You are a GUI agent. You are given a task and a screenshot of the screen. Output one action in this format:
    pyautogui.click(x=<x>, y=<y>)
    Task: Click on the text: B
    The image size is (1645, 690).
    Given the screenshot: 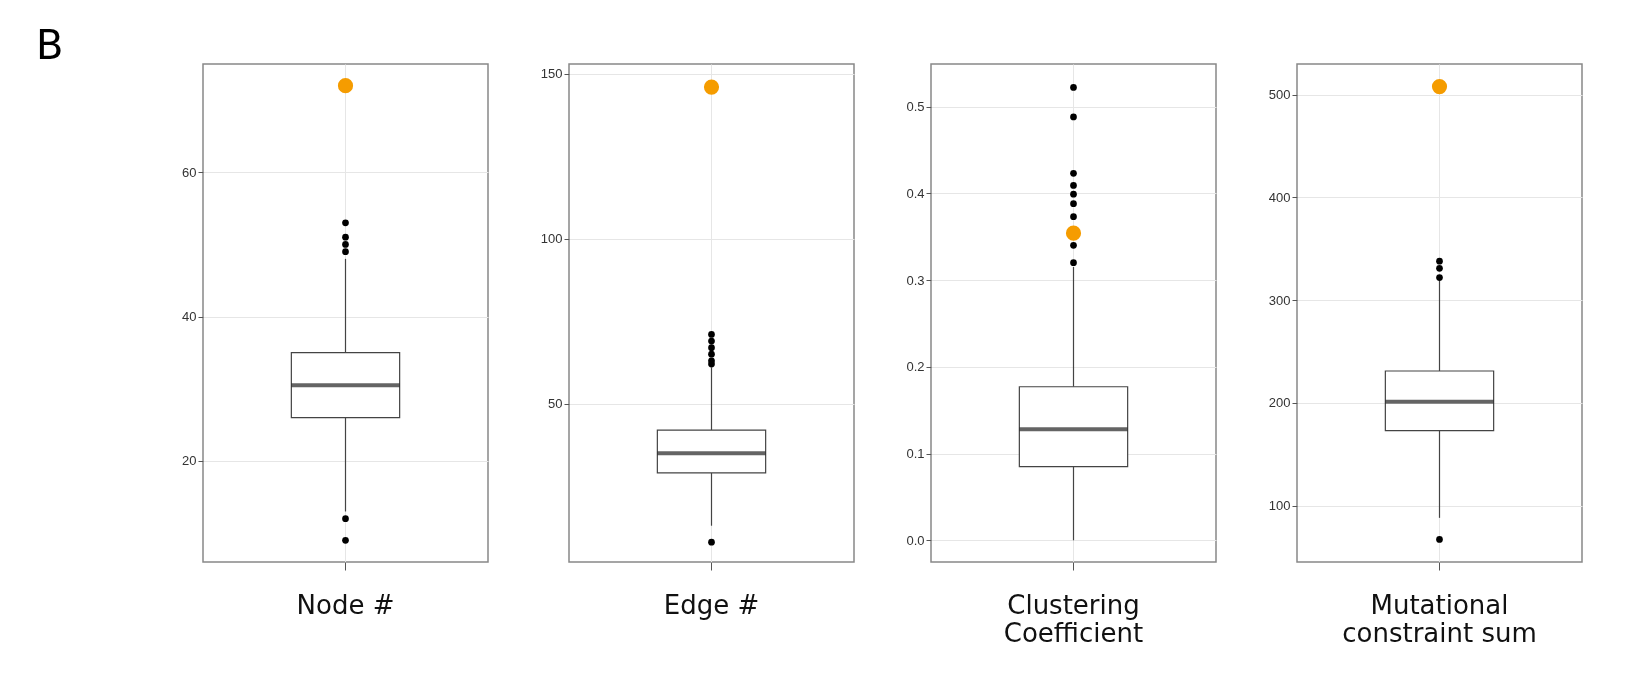 What is the action you would take?
    pyautogui.click(x=50, y=45)
    